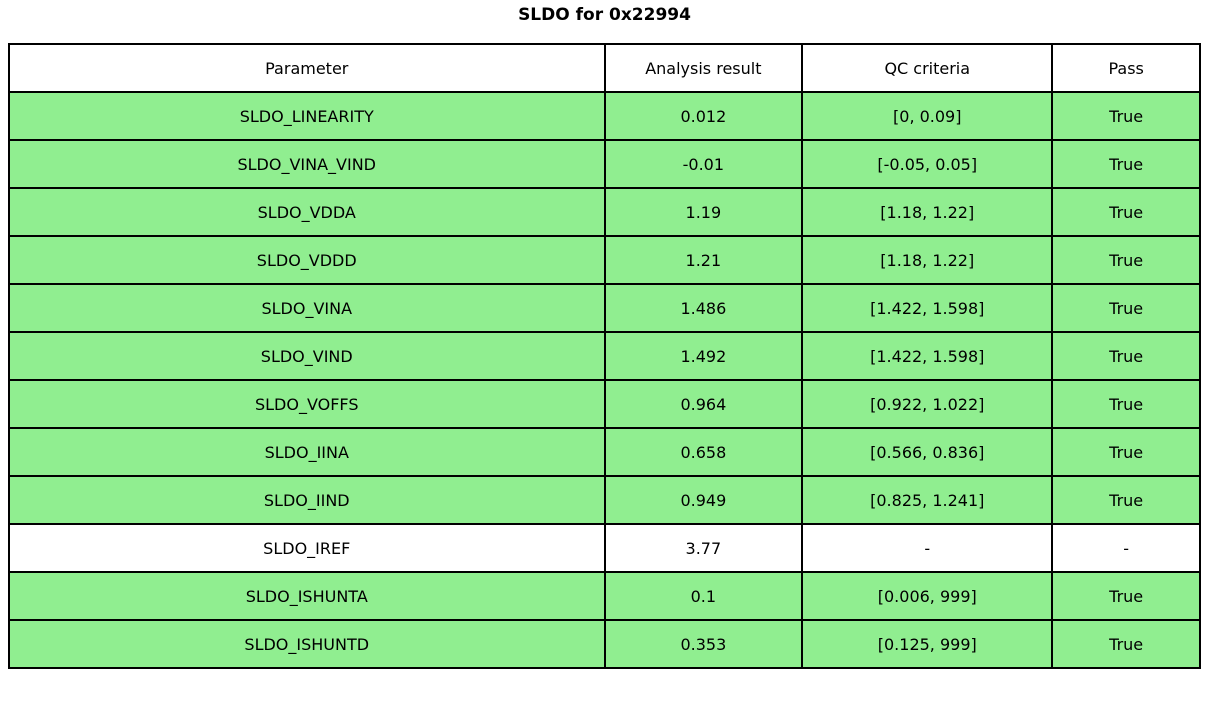 The width and height of the screenshot is (1210, 705). I want to click on table-row: SLDO_VOFFS 0.964 [0.922, 1.022] True, so click(604, 404).